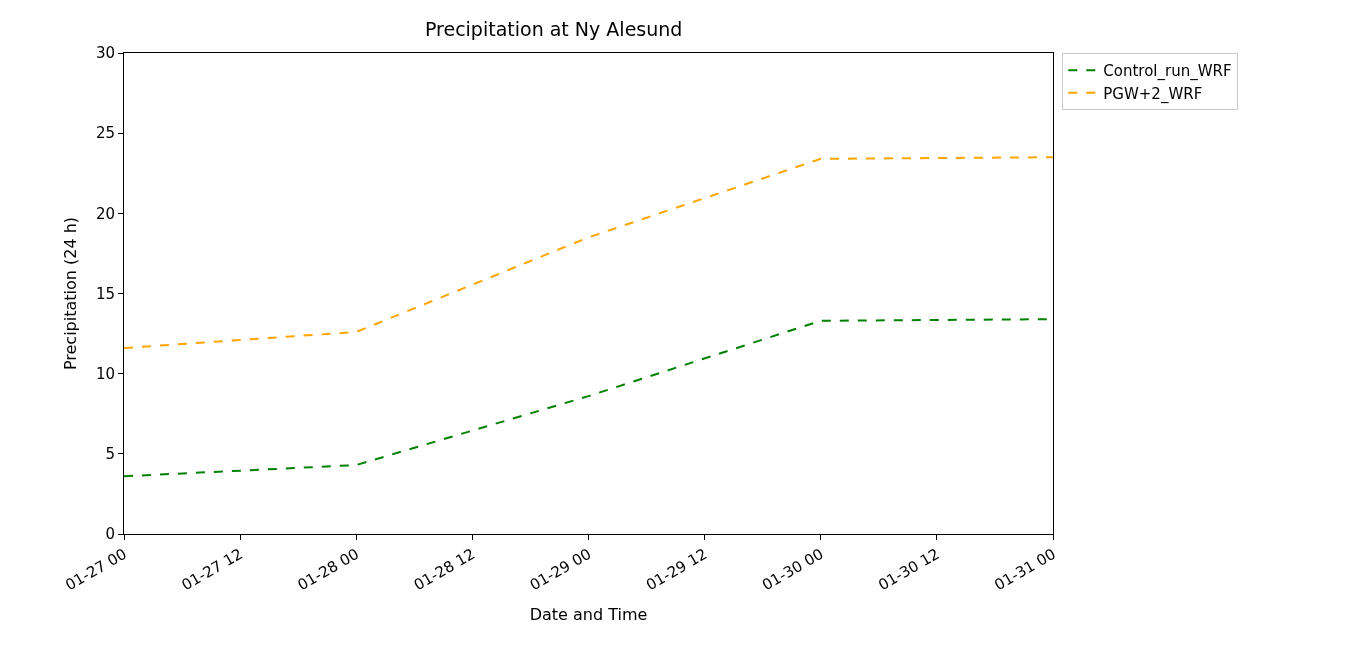  What do you see at coordinates (553, 29) in the screenshot?
I see `chart-title: Precipitation at Ny Alesund` at bounding box center [553, 29].